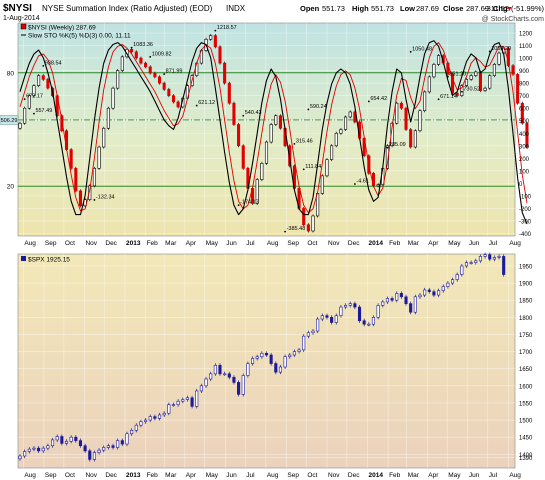 The height and width of the screenshot is (480, 545). What do you see at coordinates (526, 459) in the screenshot?
I see `y-tick-label: 1390` at bounding box center [526, 459].